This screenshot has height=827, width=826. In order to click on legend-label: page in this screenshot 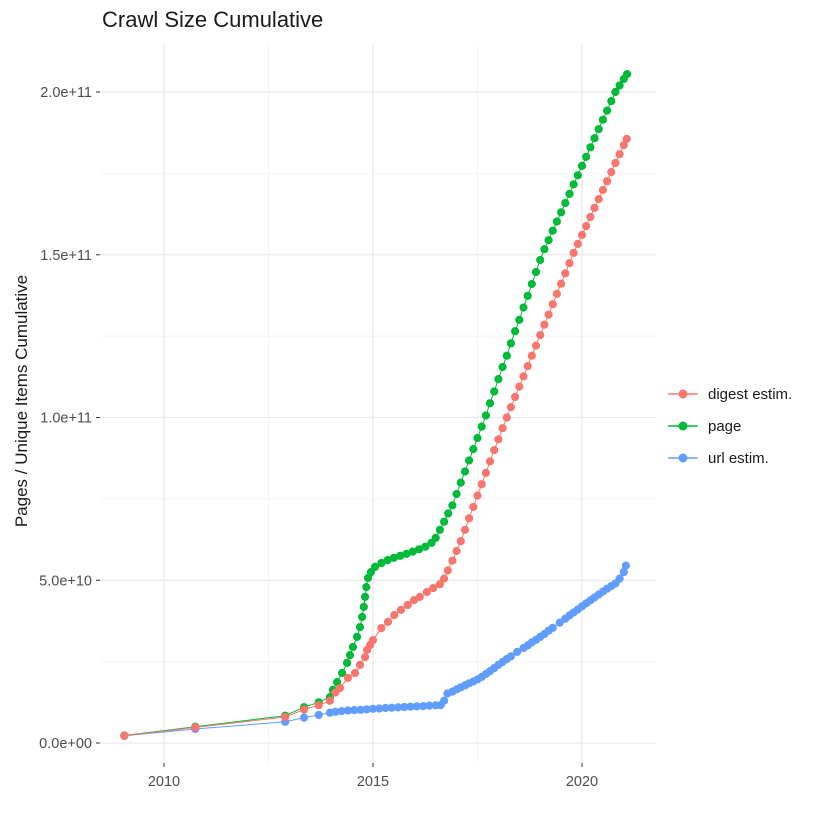, I will do `click(725, 426)`.